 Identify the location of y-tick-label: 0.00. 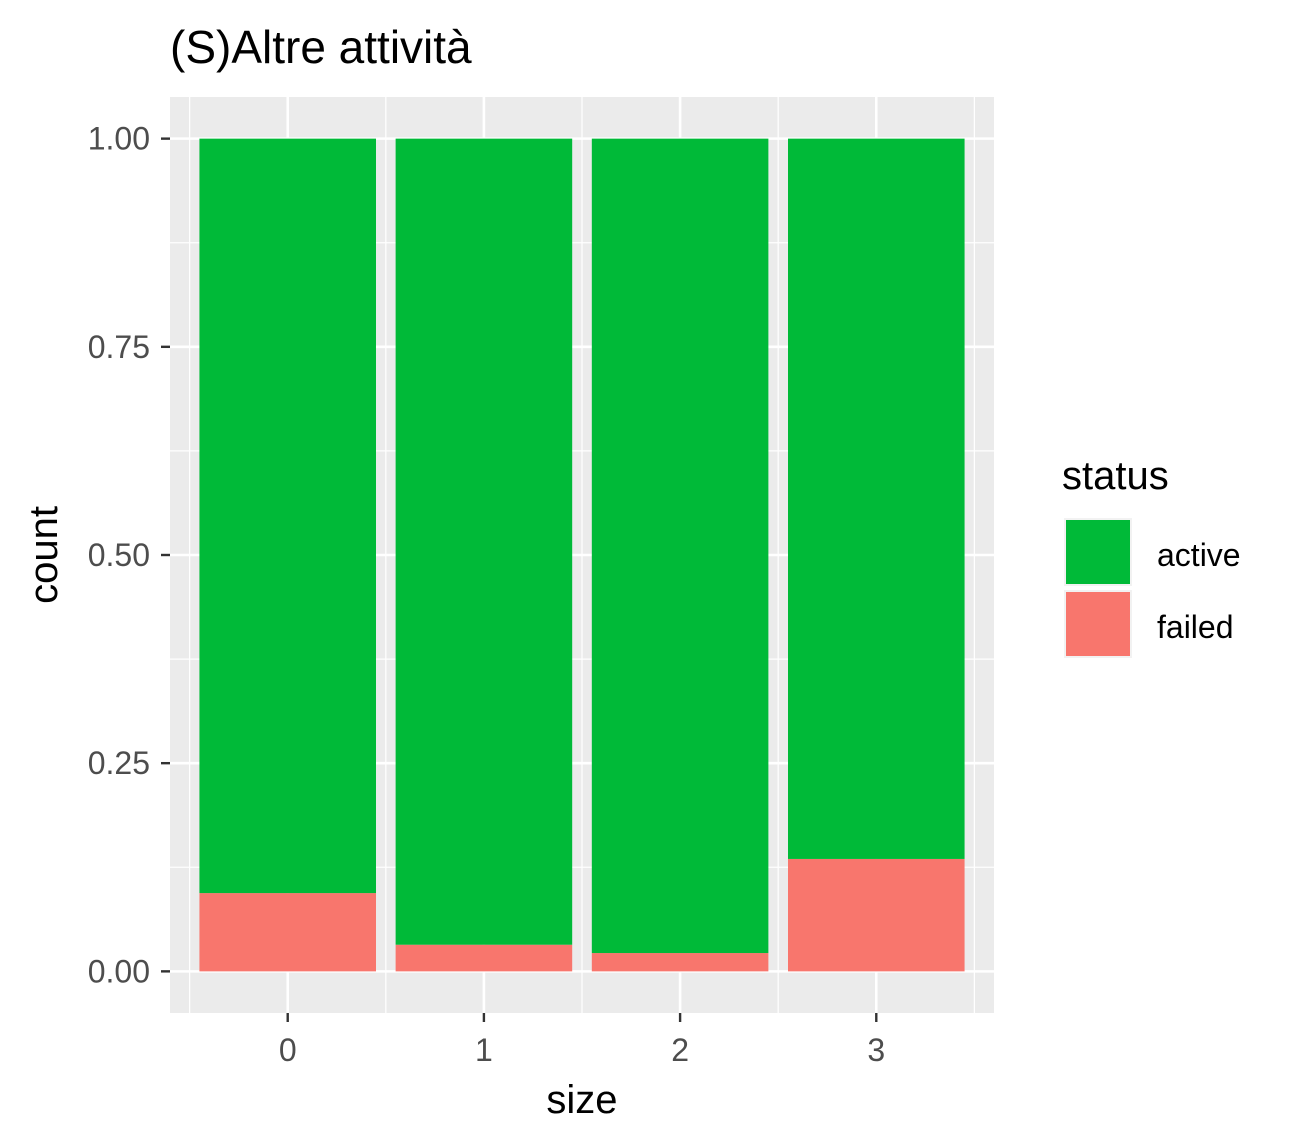
(119, 971).